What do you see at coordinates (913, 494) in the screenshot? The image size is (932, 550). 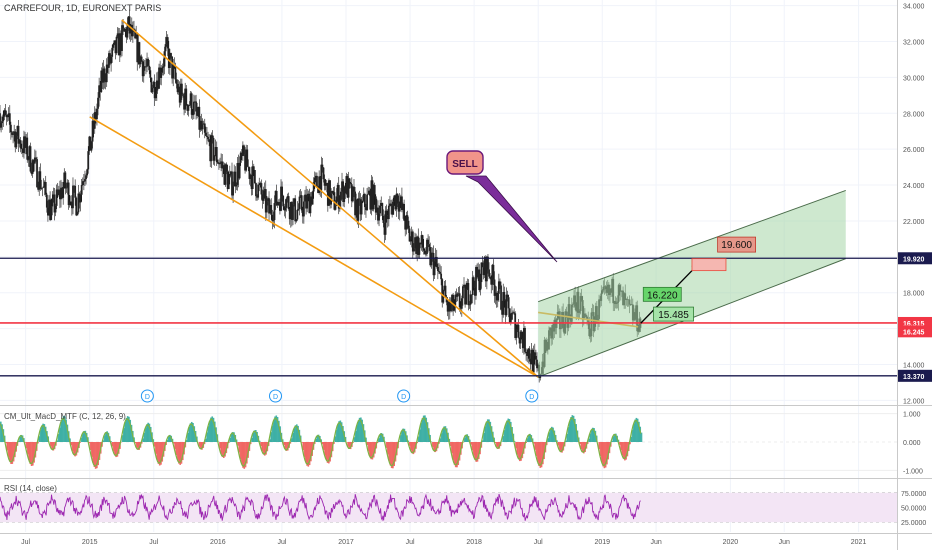 I see `rsi-tick-label: 75.0000` at bounding box center [913, 494].